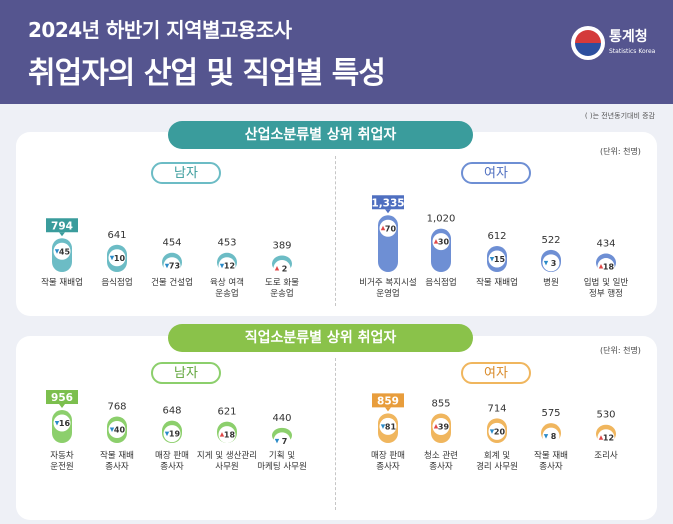 The height and width of the screenshot is (524, 673). I want to click on occupation-male-label: 남자, so click(186, 373).